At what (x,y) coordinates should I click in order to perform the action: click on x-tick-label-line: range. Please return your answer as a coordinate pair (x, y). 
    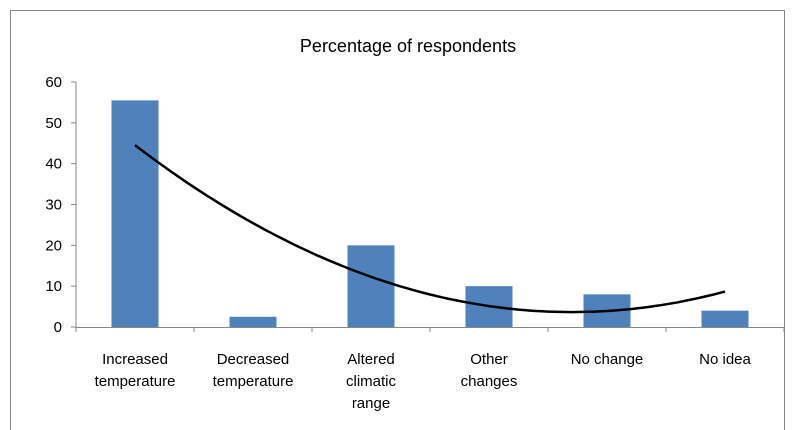
    Looking at the image, I should click on (371, 403).